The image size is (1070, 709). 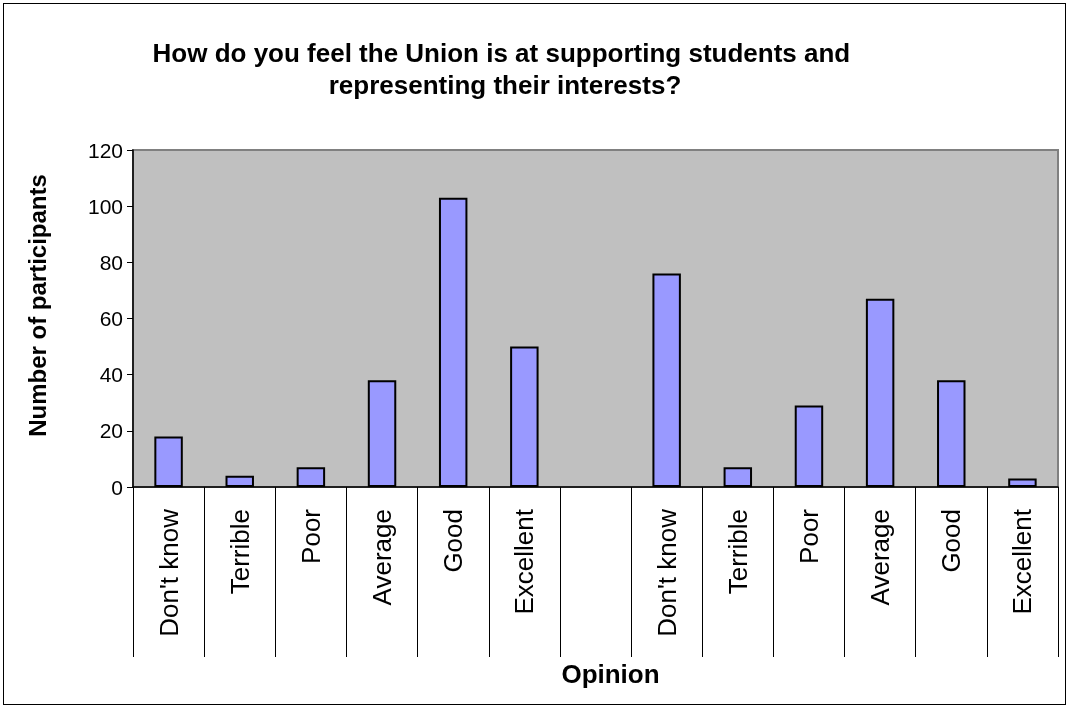 I want to click on y-tick-label: 20, so click(x=111, y=431).